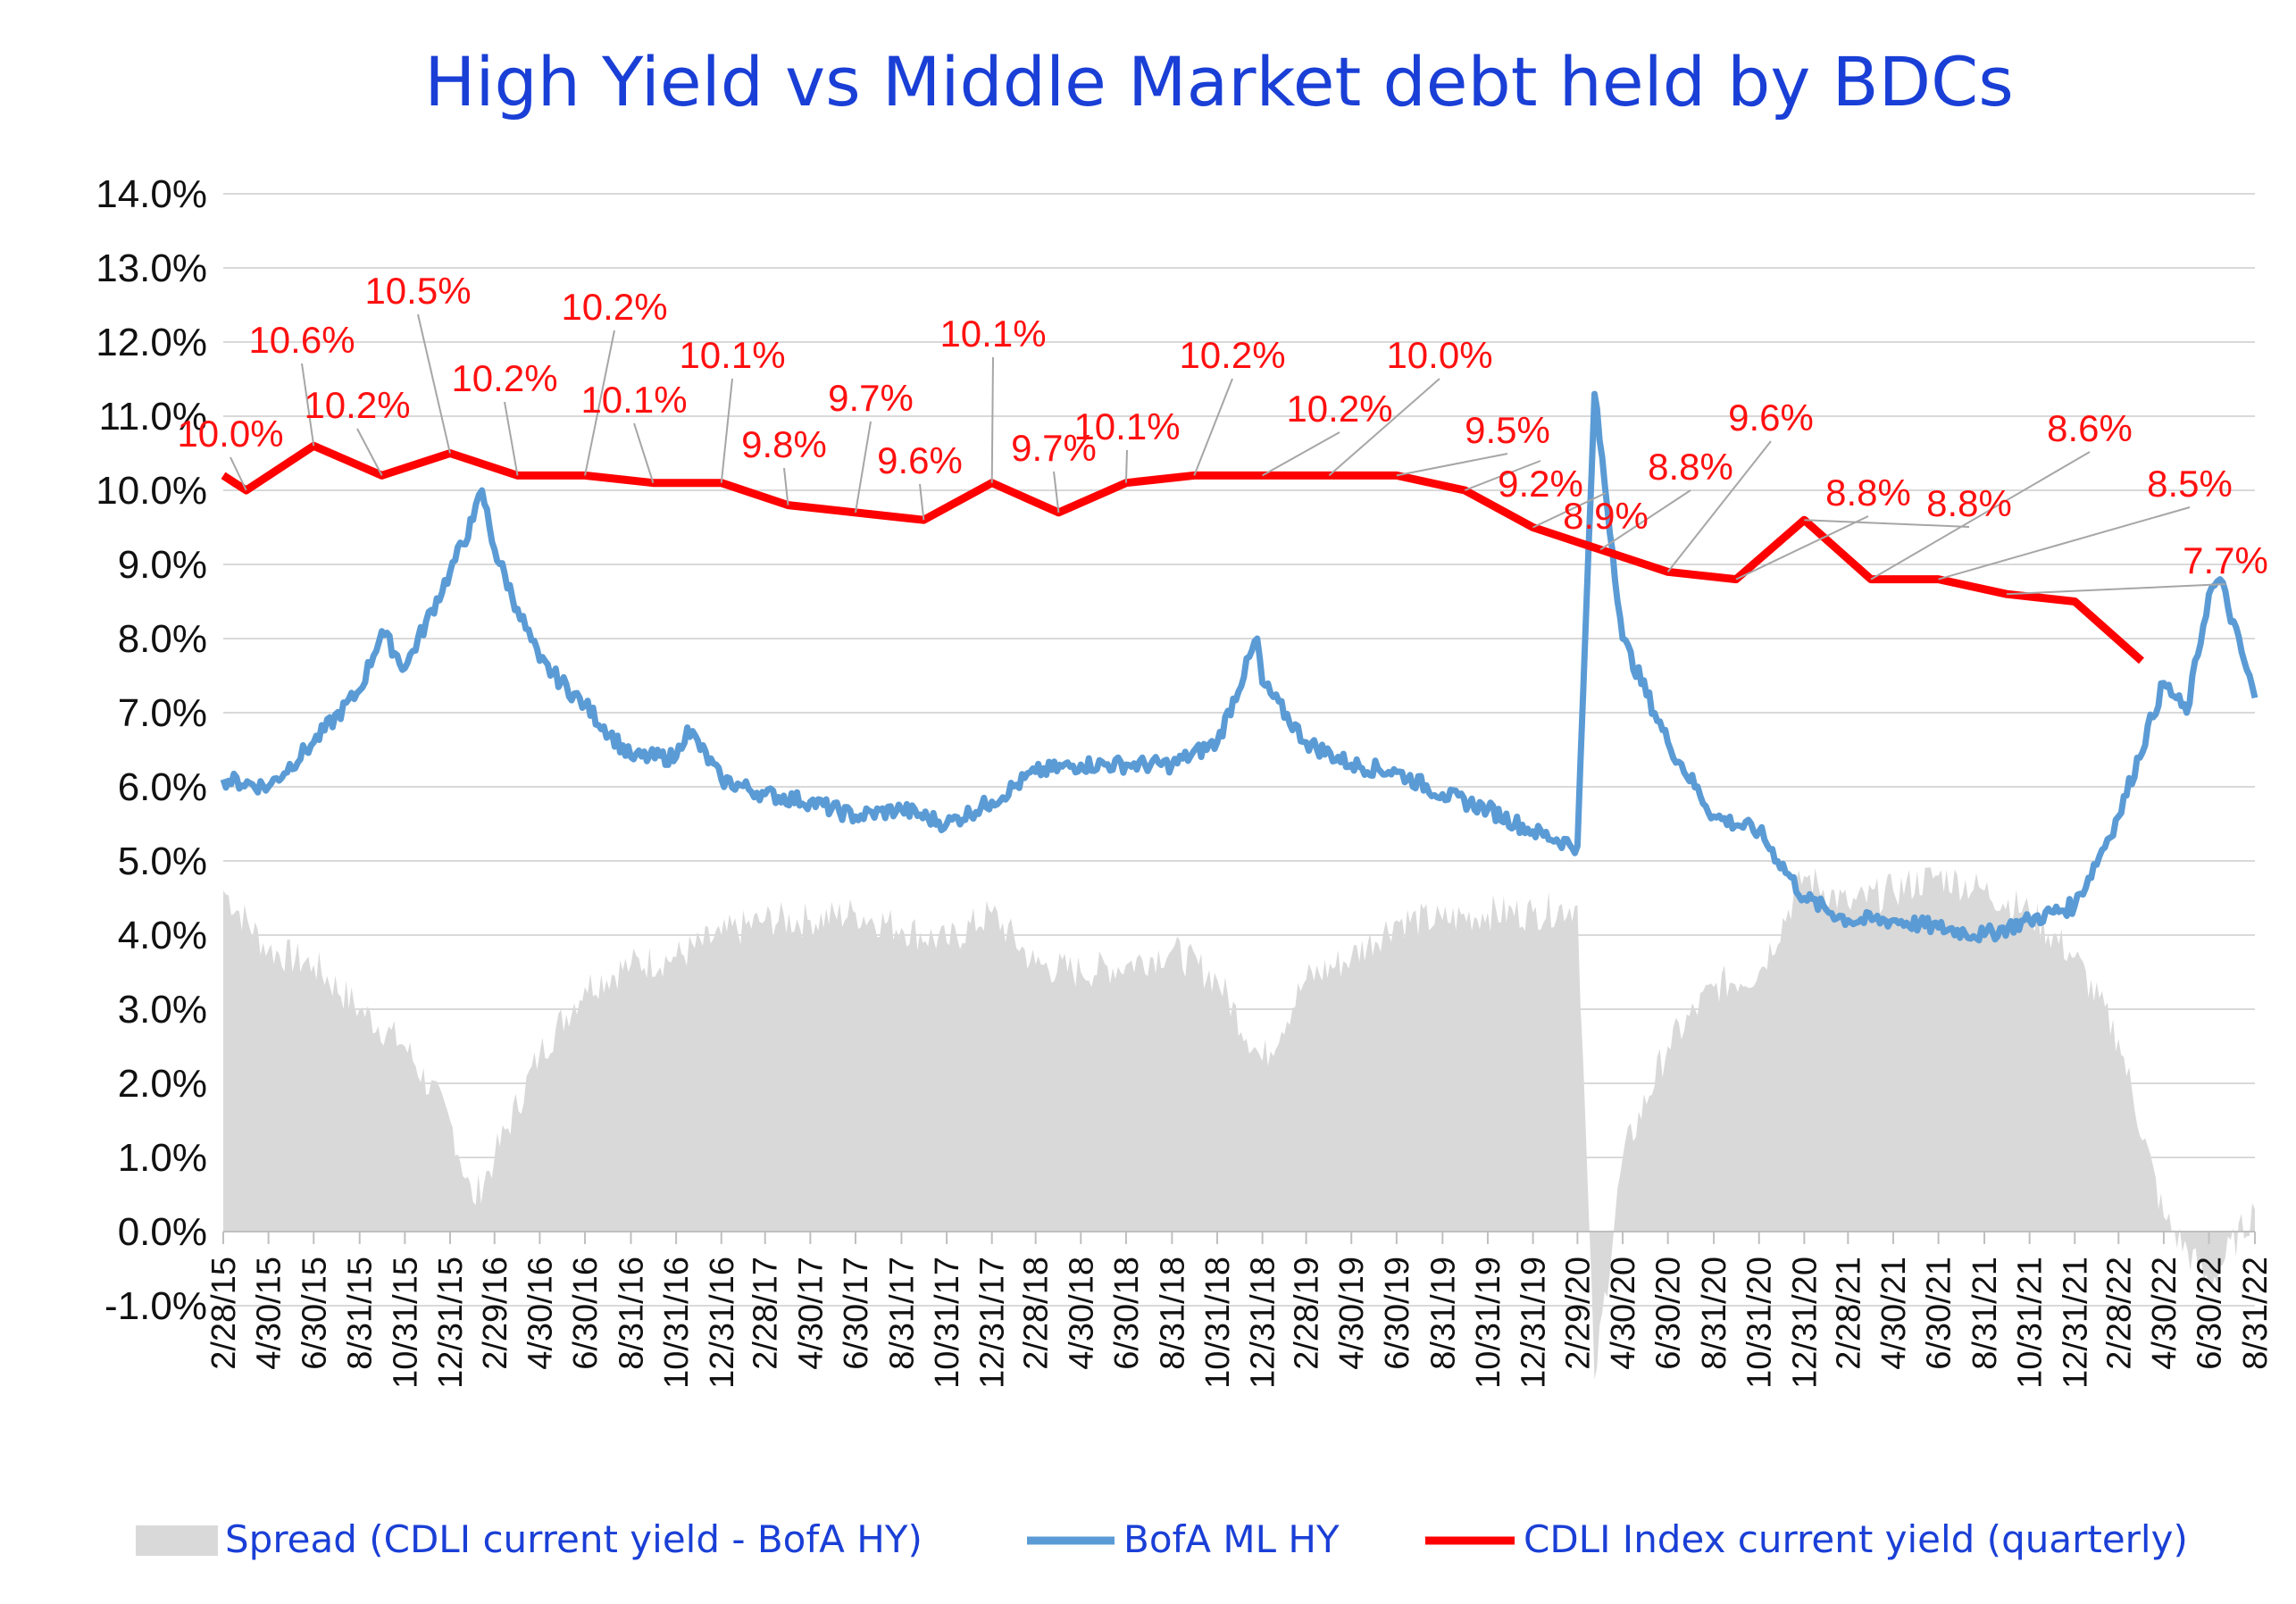 Image resolution: width=2296 pixels, height=1604 pixels. I want to click on cdli-data-label: 9.6%, so click(1771, 418).